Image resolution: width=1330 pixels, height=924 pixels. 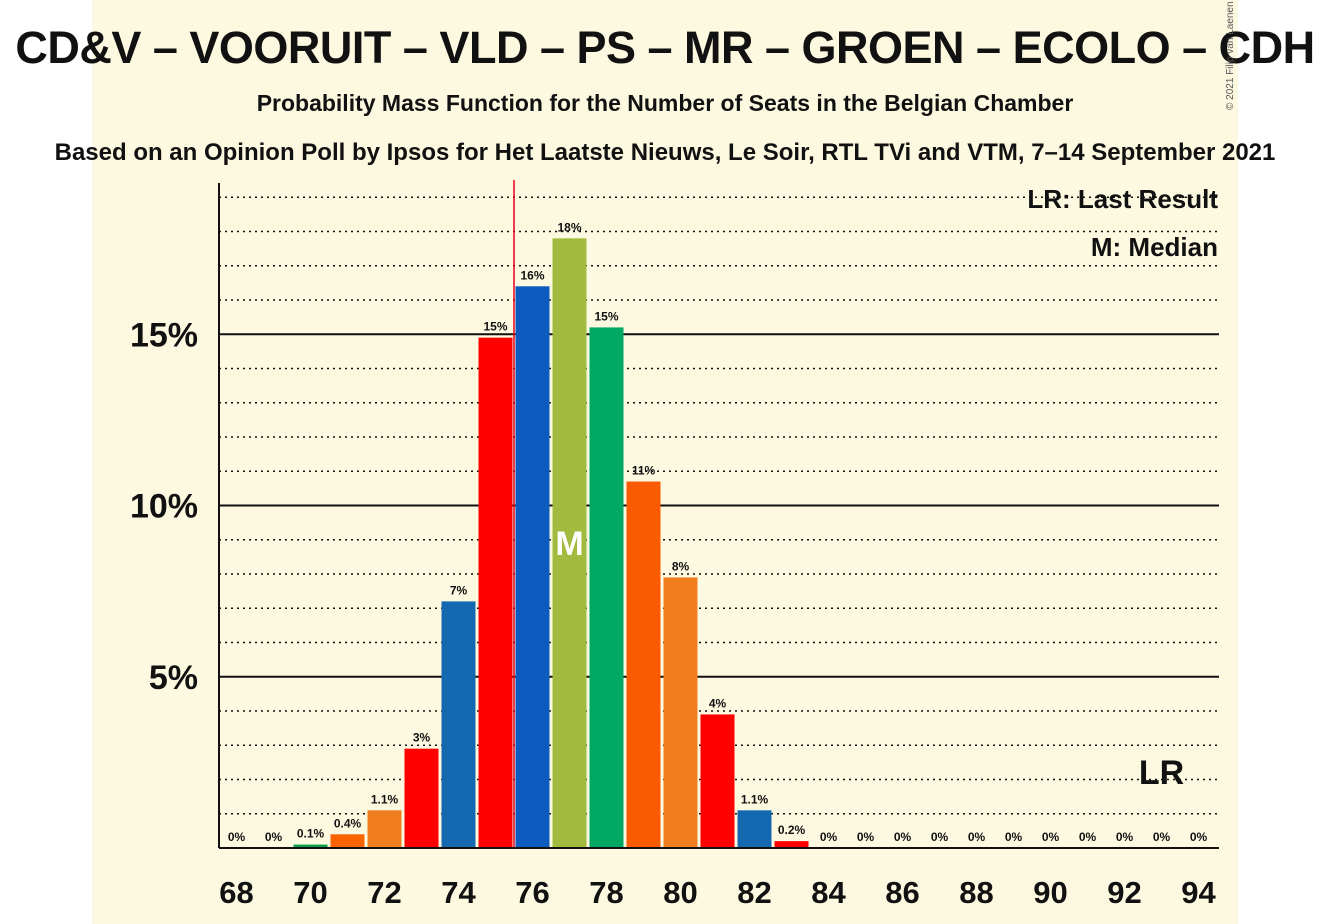 What do you see at coordinates (681, 566) in the screenshot?
I see `bar-label-80: 8%` at bounding box center [681, 566].